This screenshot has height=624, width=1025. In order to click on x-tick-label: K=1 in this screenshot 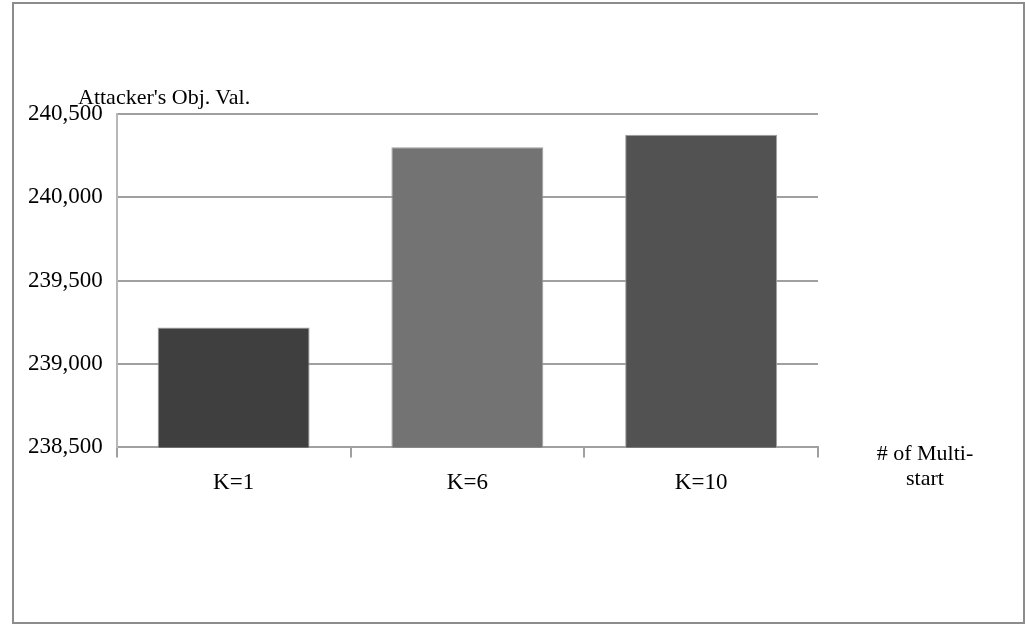, I will do `click(234, 482)`.